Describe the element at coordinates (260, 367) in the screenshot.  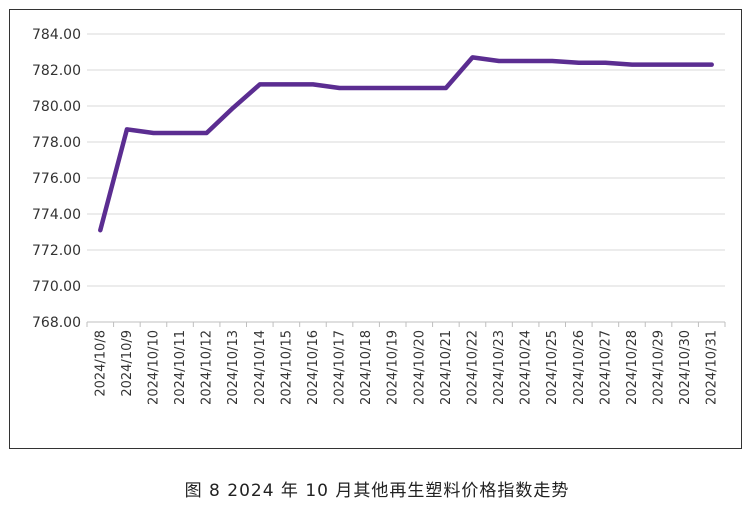
I see `x-tick-label-6: 2024/10/14` at that location.